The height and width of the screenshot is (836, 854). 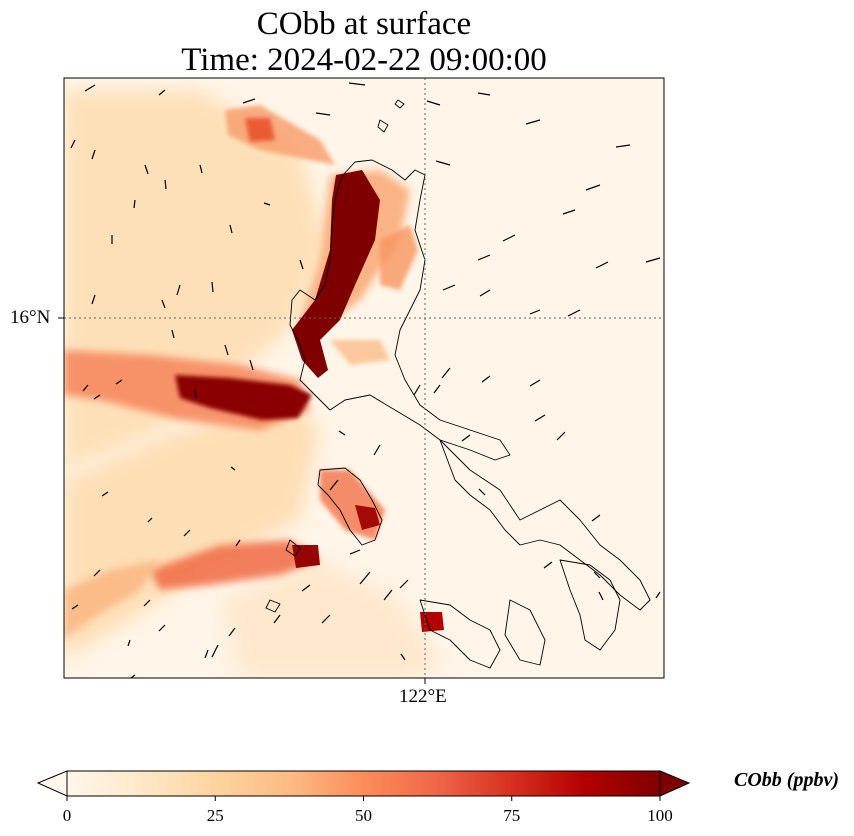 I want to click on colorbar-label: CObb (ppbv), so click(x=786, y=780).